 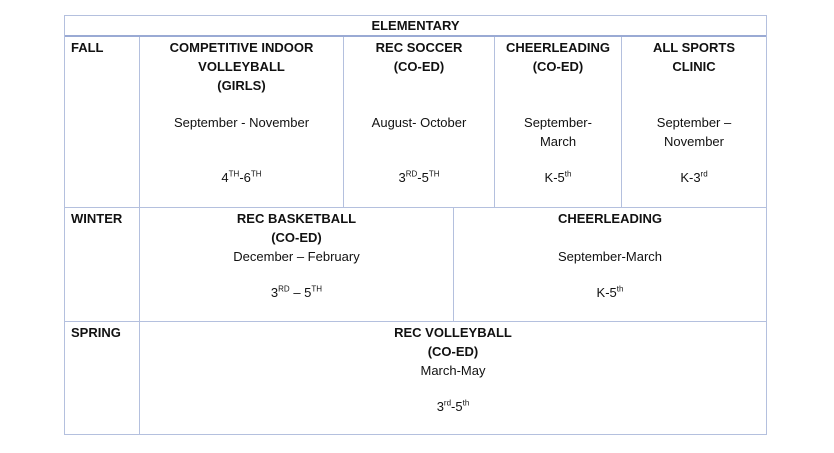 What do you see at coordinates (419, 122) in the screenshot?
I see `program-dates: August- October` at bounding box center [419, 122].